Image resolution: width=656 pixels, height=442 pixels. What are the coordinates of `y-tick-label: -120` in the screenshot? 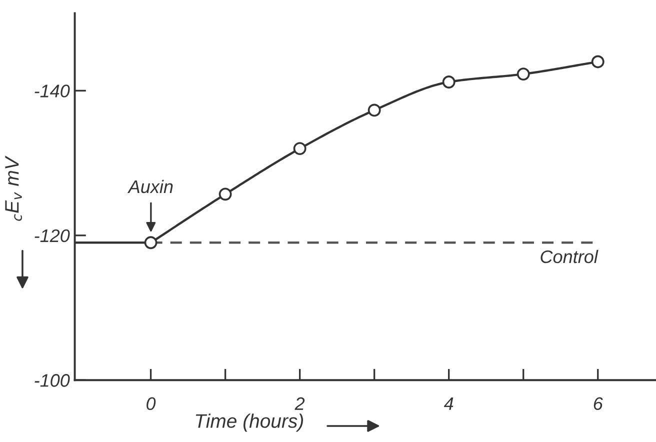 It's located at (52, 235).